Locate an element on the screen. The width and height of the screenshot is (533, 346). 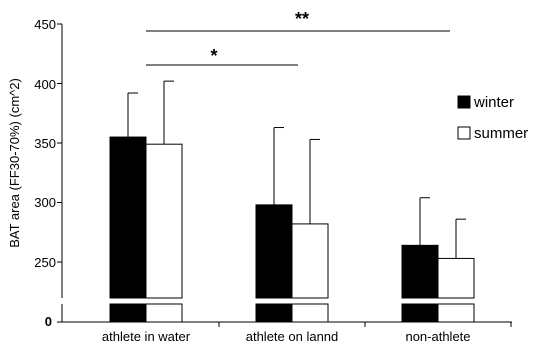
y-tick-label: 250 is located at coordinates (45, 262).